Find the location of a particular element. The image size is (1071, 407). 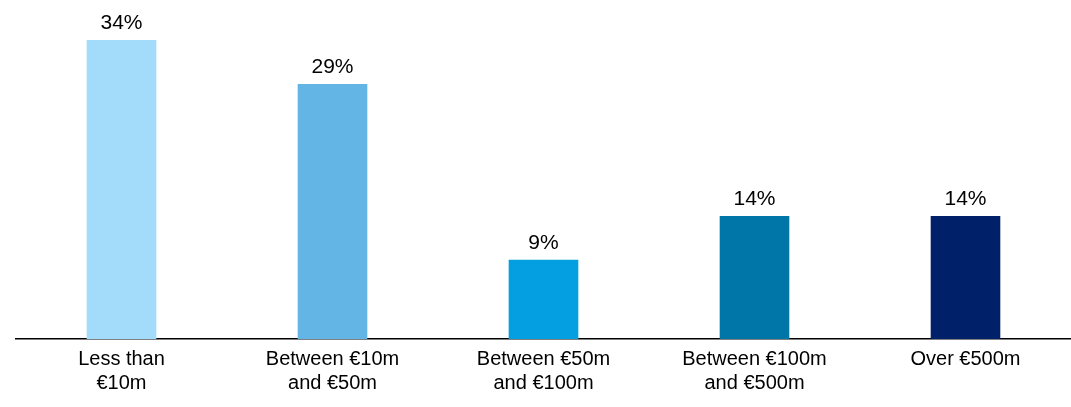

x-tick-label: Between €100m and €500m is located at coordinates (754, 369).